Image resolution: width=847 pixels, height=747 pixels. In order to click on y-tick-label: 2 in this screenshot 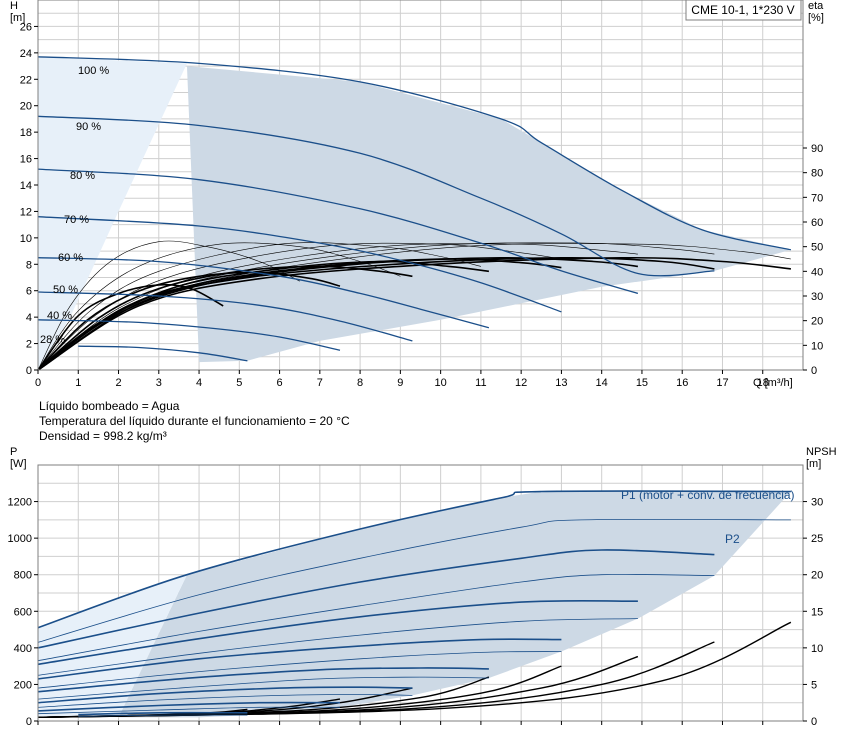, I will do `click(29, 345)`.